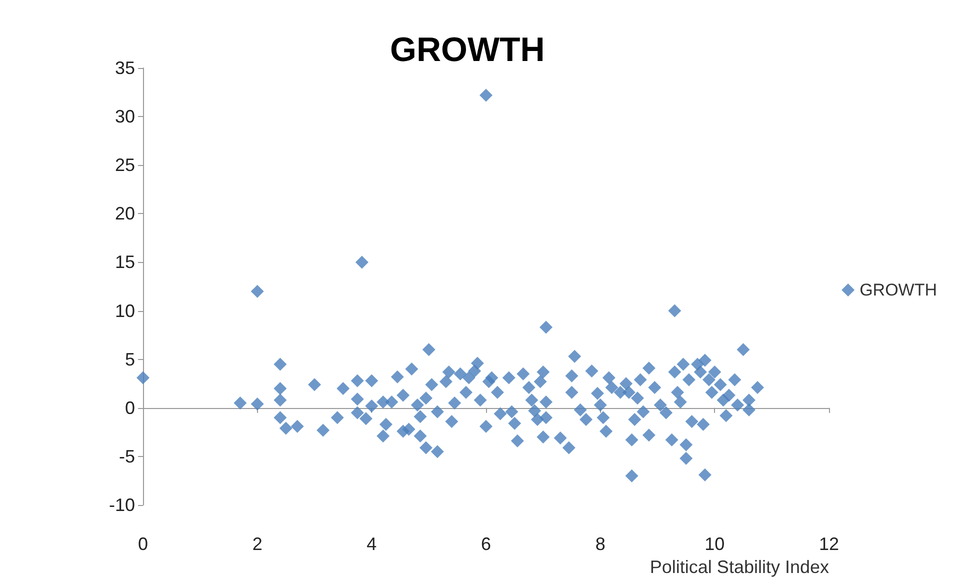 This screenshot has height=580, width=962. Describe the element at coordinates (129, 359) in the screenshot. I see `y-tick-label: 5` at that location.